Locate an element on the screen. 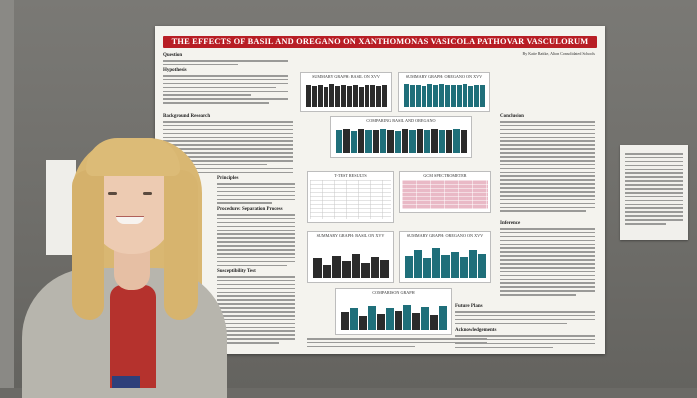 The width and height of the screenshot is (697, 398). hypothesis-text is located at coordinates (225, 90).